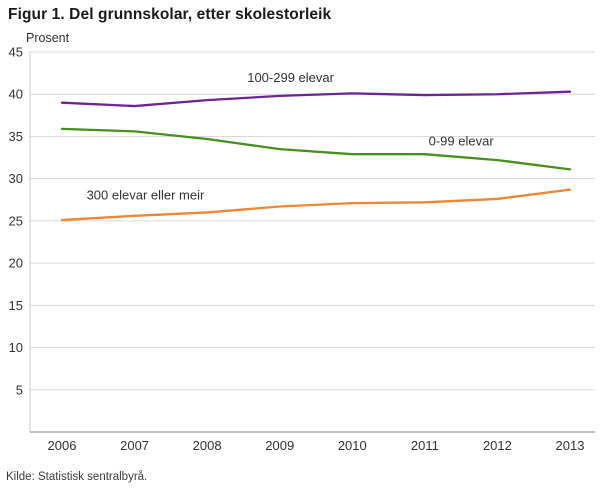 The width and height of the screenshot is (610, 488). I want to click on x-tick-label: 2009, so click(279, 445).